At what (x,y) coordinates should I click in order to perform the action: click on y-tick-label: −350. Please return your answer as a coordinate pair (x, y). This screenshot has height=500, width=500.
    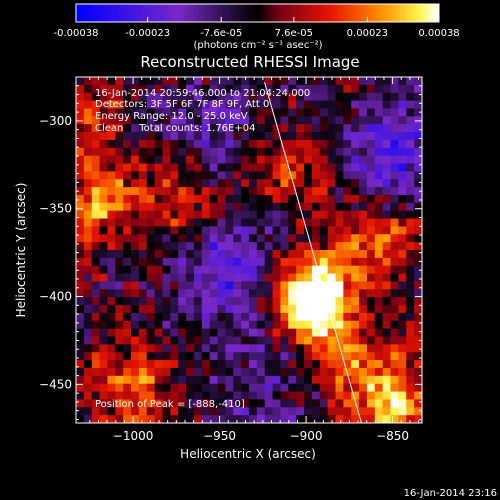
    Looking at the image, I should click on (55, 209).